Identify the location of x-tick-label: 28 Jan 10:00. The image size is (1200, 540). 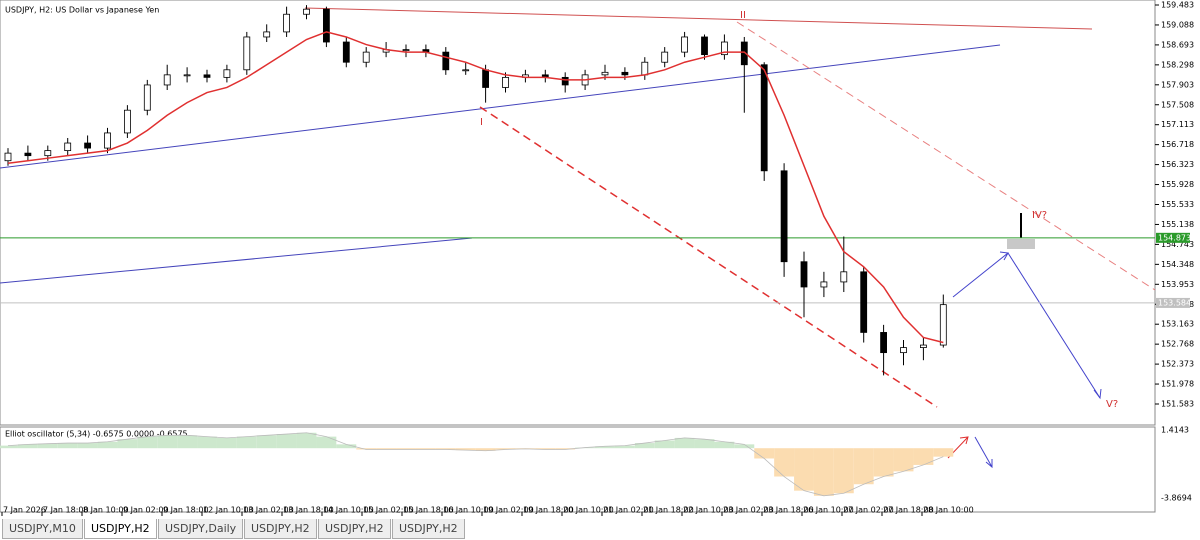
(948, 510).